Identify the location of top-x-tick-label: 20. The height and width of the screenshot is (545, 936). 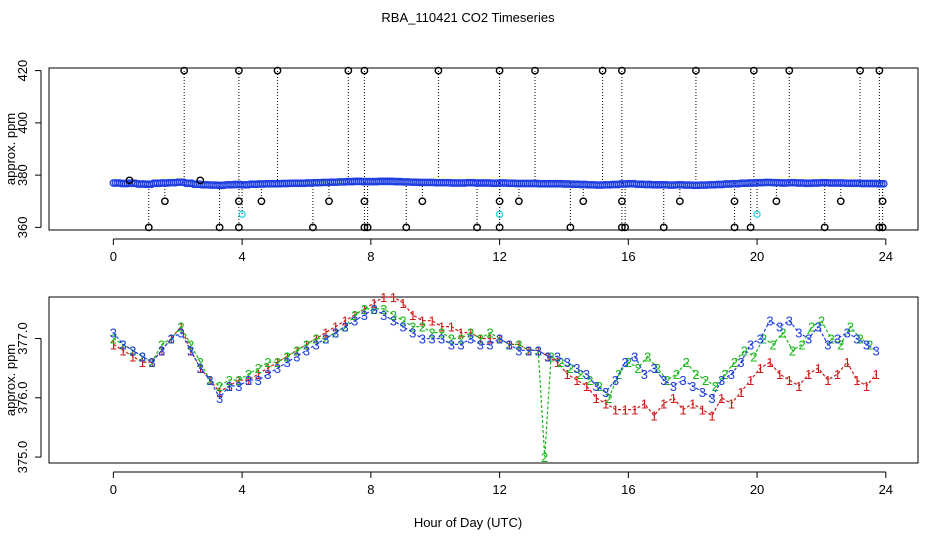
(757, 256).